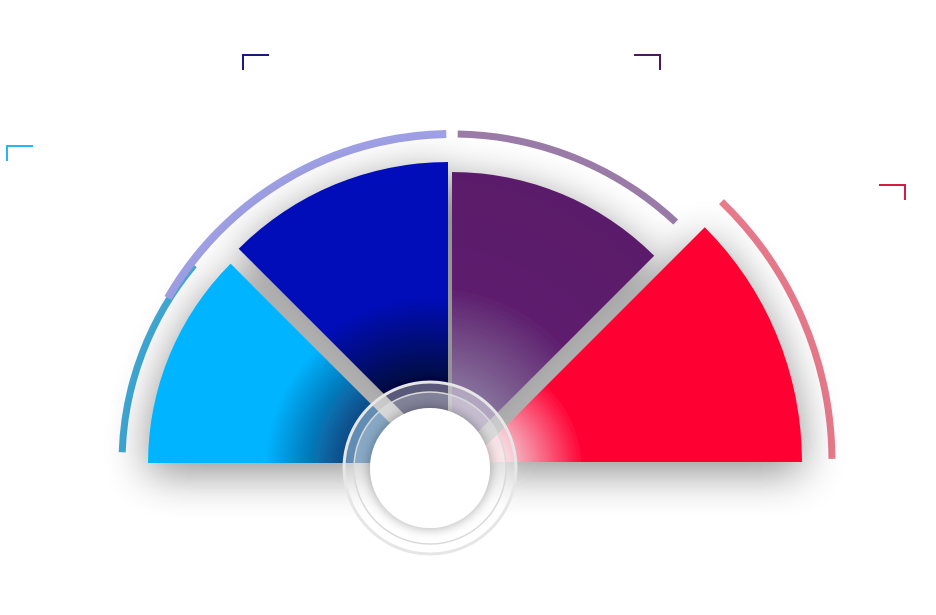 The image size is (936, 615). I want to click on segment-4-wedge, so click(636, 344).